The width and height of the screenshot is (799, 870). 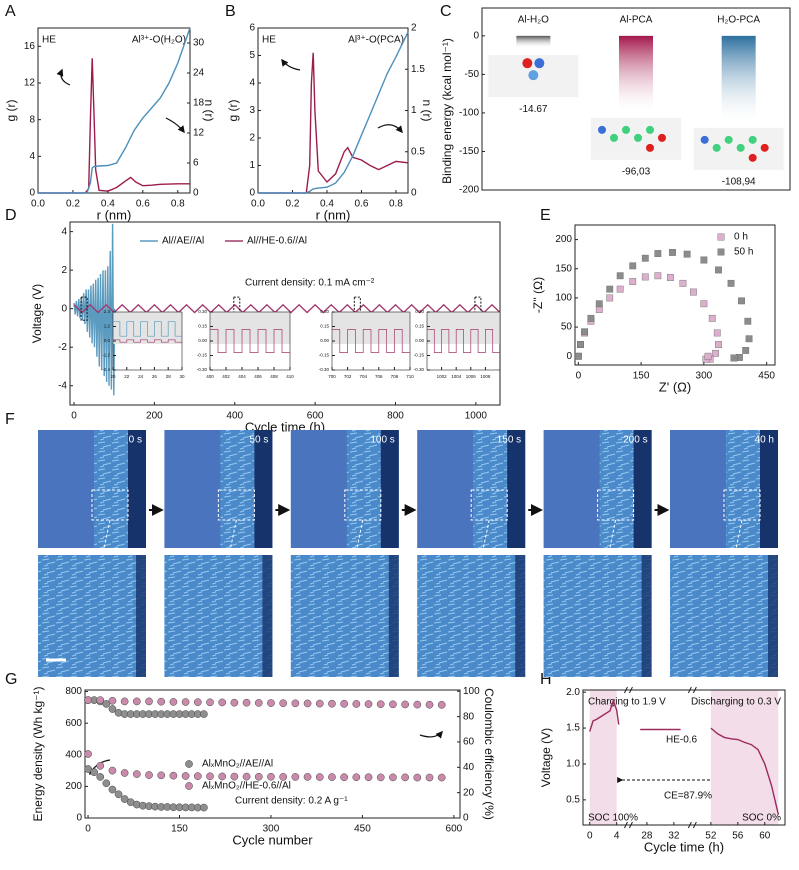 What do you see at coordinates (252, 165) in the screenshot?
I see `y-tick-label: 1` at bounding box center [252, 165].